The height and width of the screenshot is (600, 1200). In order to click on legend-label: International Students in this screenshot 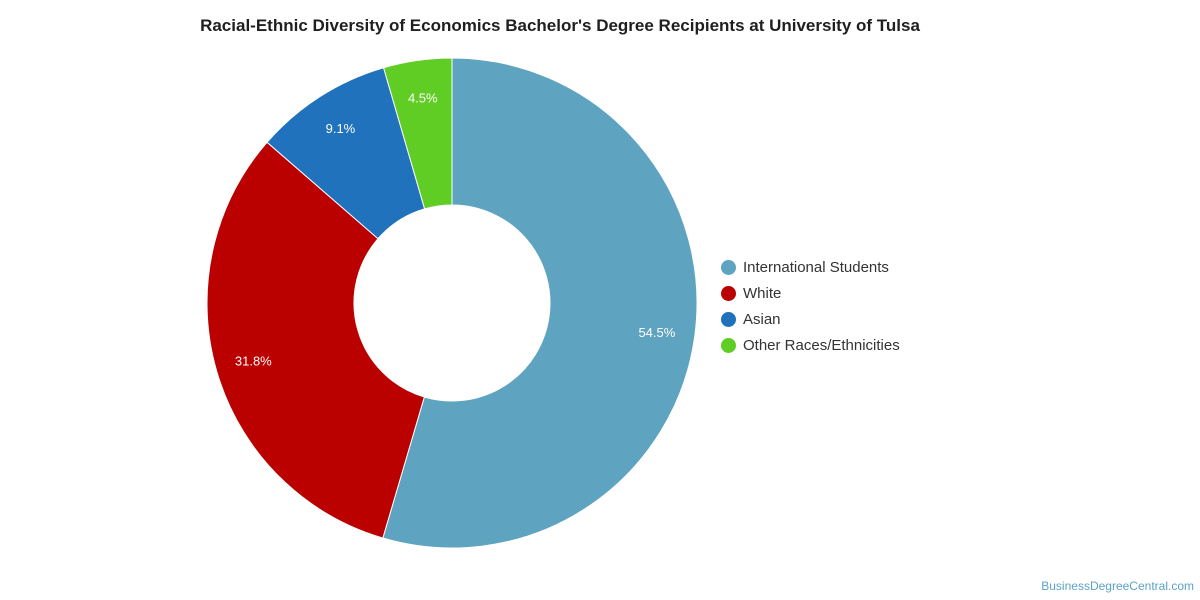, I will do `click(816, 267)`.